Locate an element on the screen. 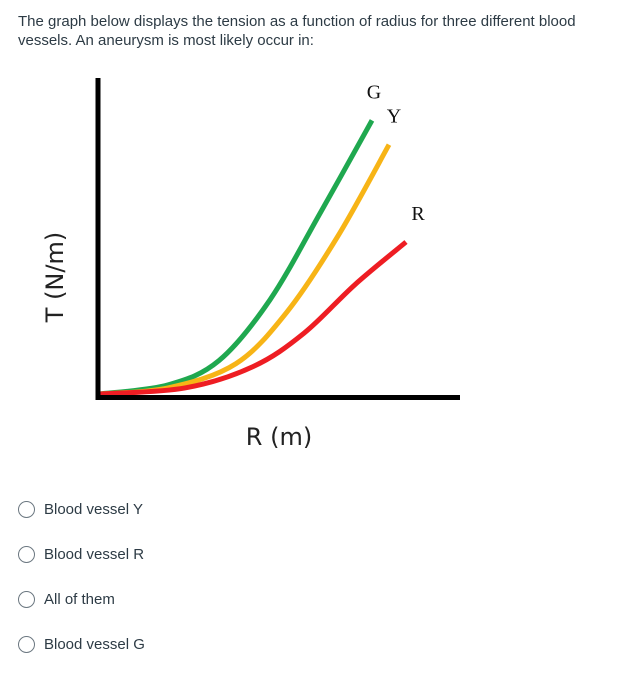 The width and height of the screenshot is (639, 678). option-all-of-them: All of them is located at coordinates (218, 599).